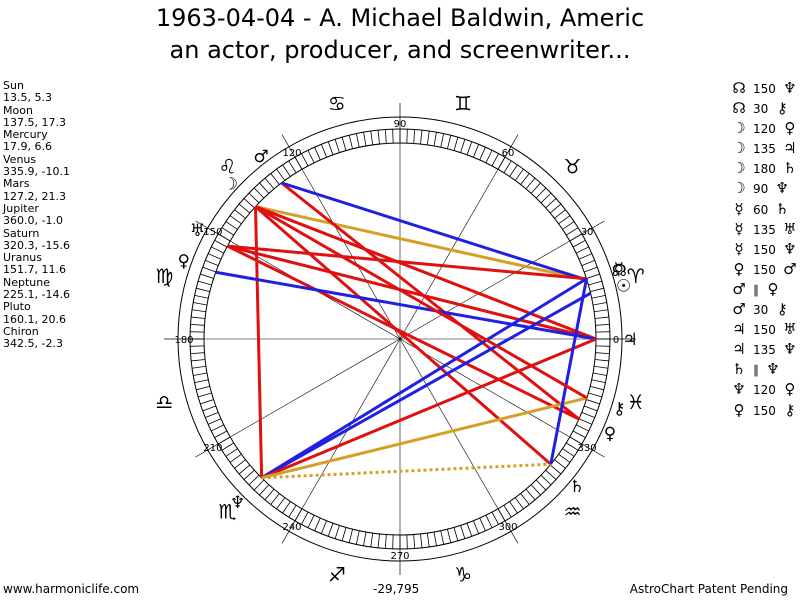 The width and height of the screenshot is (800, 600). What do you see at coordinates (337, 103) in the screenshot?
I see `zodiac-sign-icon: ♋` at bounding box center [337, 103].